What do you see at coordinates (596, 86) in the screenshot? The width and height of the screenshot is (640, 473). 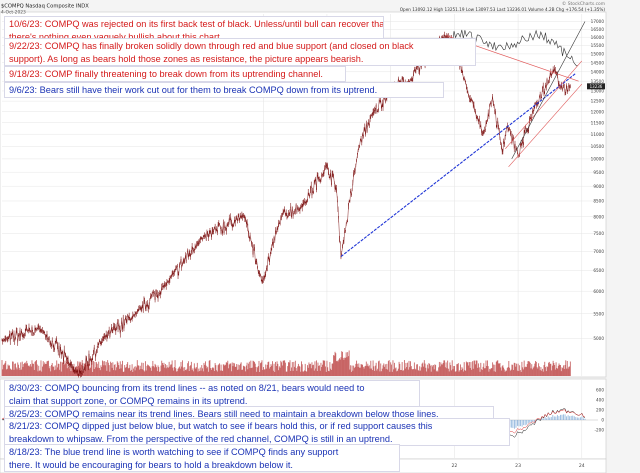 I see `last-price-tag` at bounding box center [596, 86].